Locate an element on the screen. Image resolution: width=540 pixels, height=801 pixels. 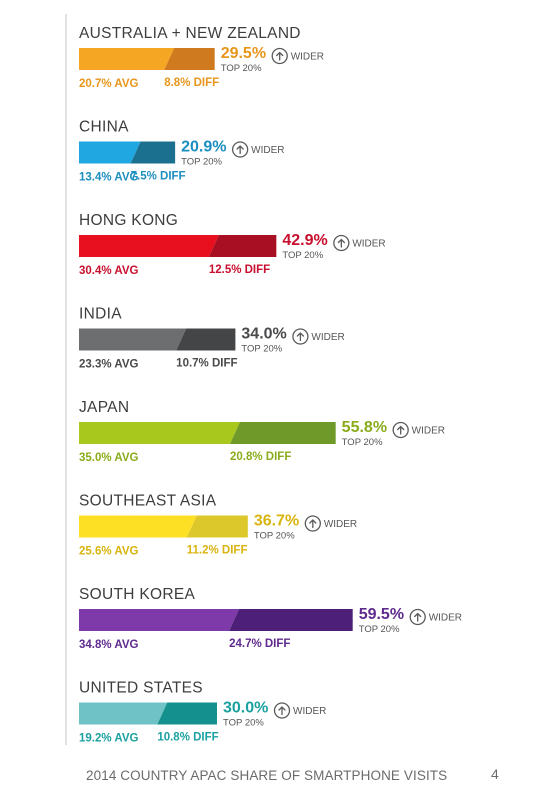
top-value-label: 42.9% is located at coordinates (304, 240).